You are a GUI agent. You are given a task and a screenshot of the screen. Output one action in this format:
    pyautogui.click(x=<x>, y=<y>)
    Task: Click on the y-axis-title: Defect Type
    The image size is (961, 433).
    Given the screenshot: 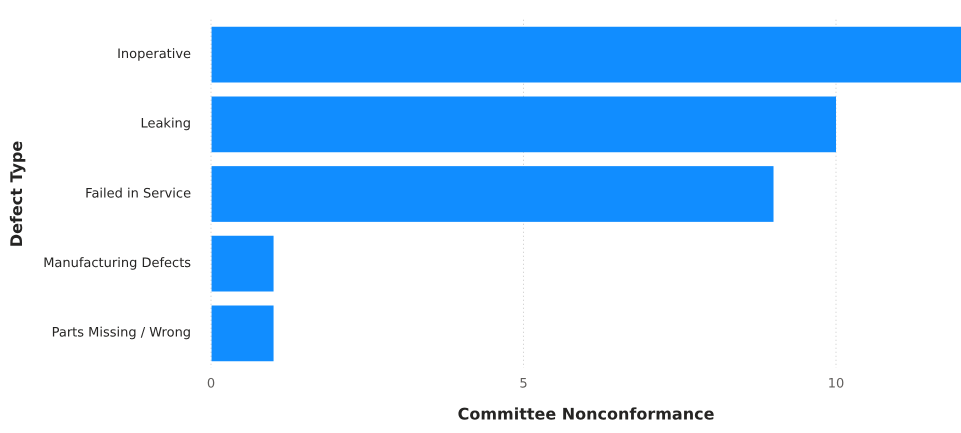 What is the action you would take?
    pyautogui.click(x=16, y=194)
    